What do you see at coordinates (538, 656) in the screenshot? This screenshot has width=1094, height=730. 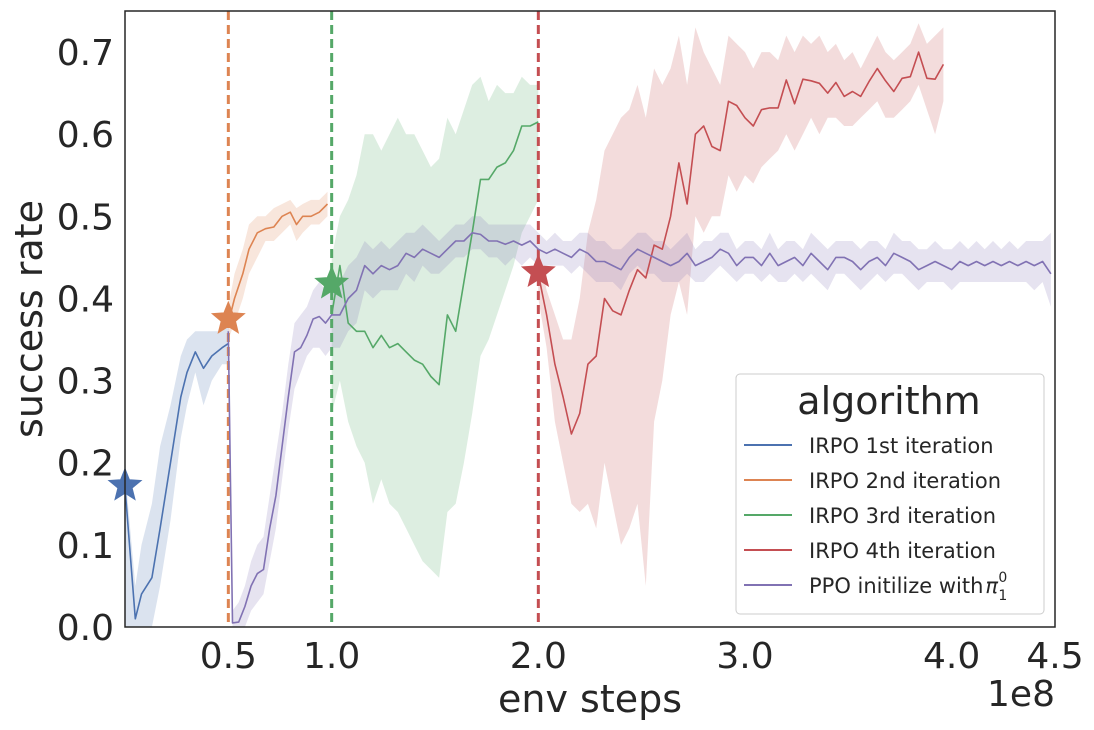 I see `x-tick-label: 2.0` at bounding box center [538, 656].